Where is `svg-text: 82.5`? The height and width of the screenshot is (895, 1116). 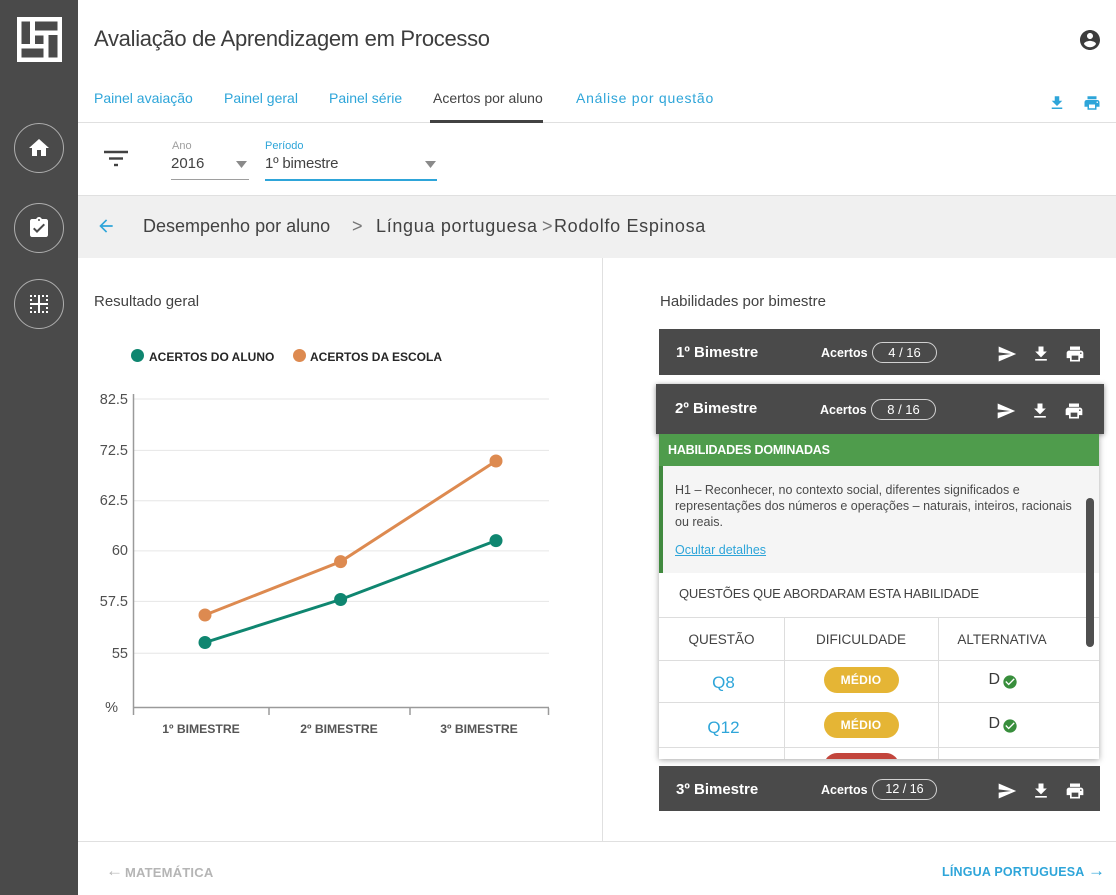 svg-text: 82.5 is located at coordinates (114, 400).